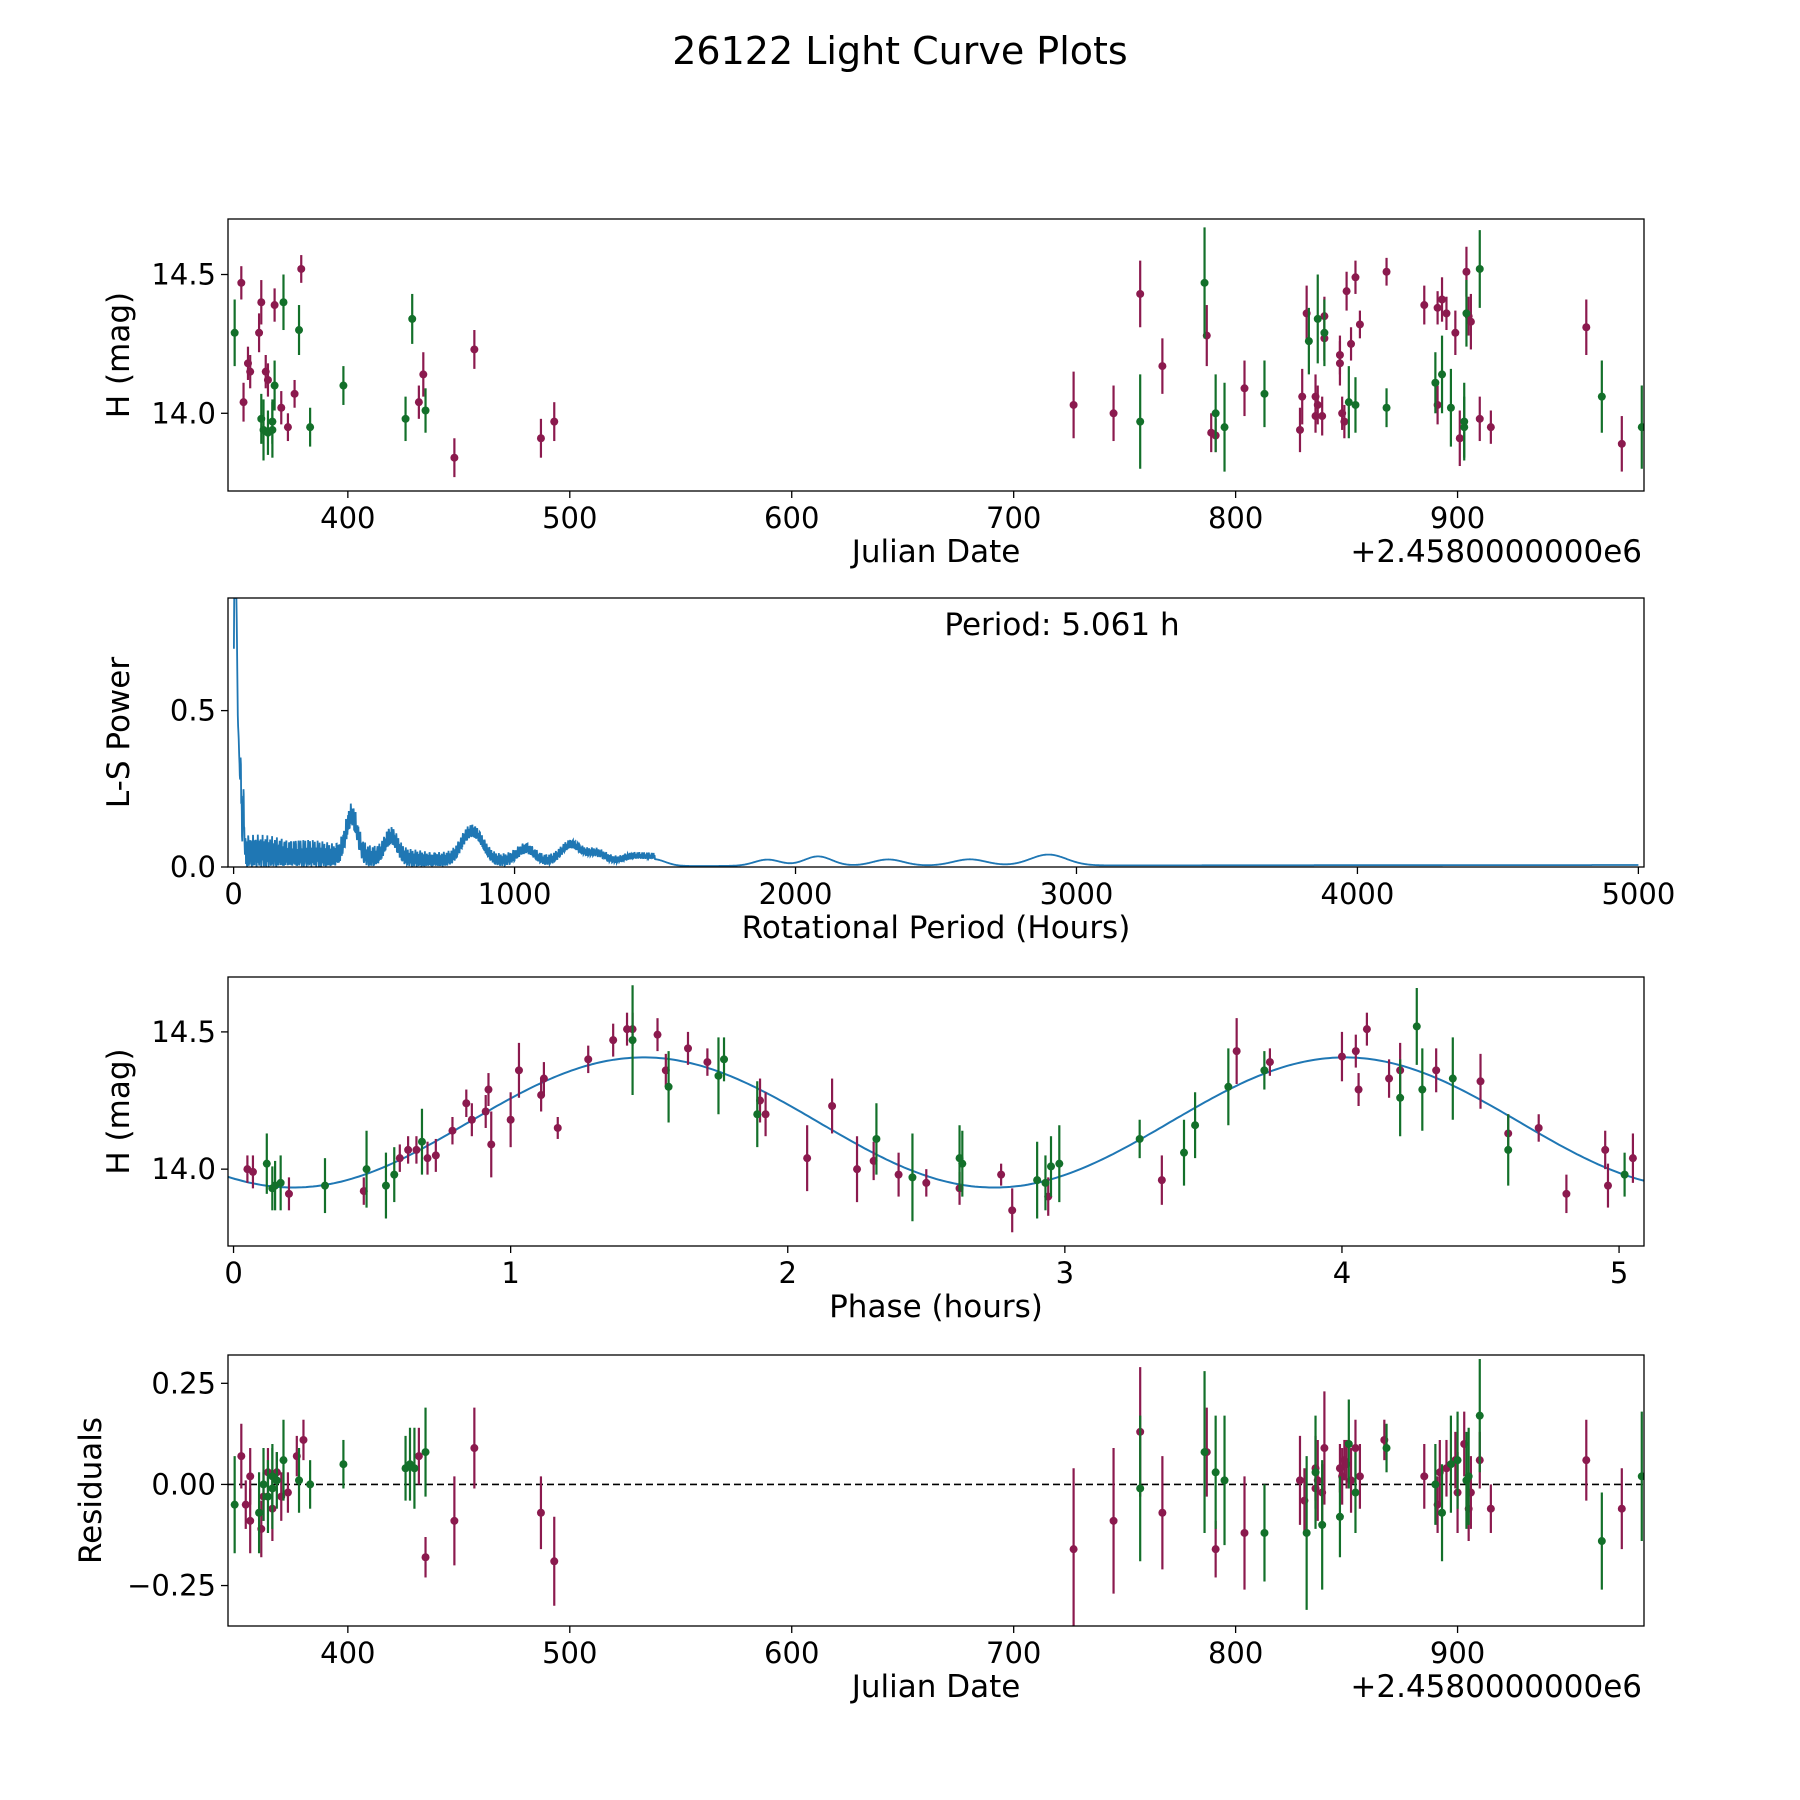  Describe the element at coordinates (171, 1586) in the screenshot. I see `y-tick-label: −0.25` at that location.